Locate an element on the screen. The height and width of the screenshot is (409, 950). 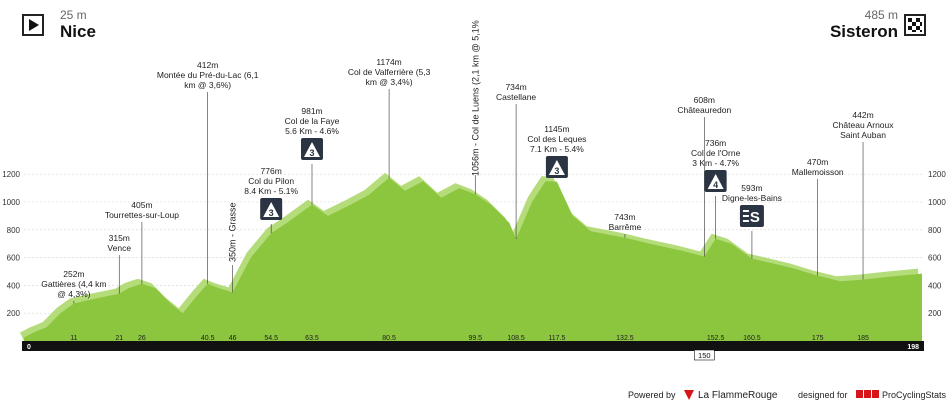
y-axis-left: 200 400 600 800 1000 1200 is located at coordinates (11, 244).